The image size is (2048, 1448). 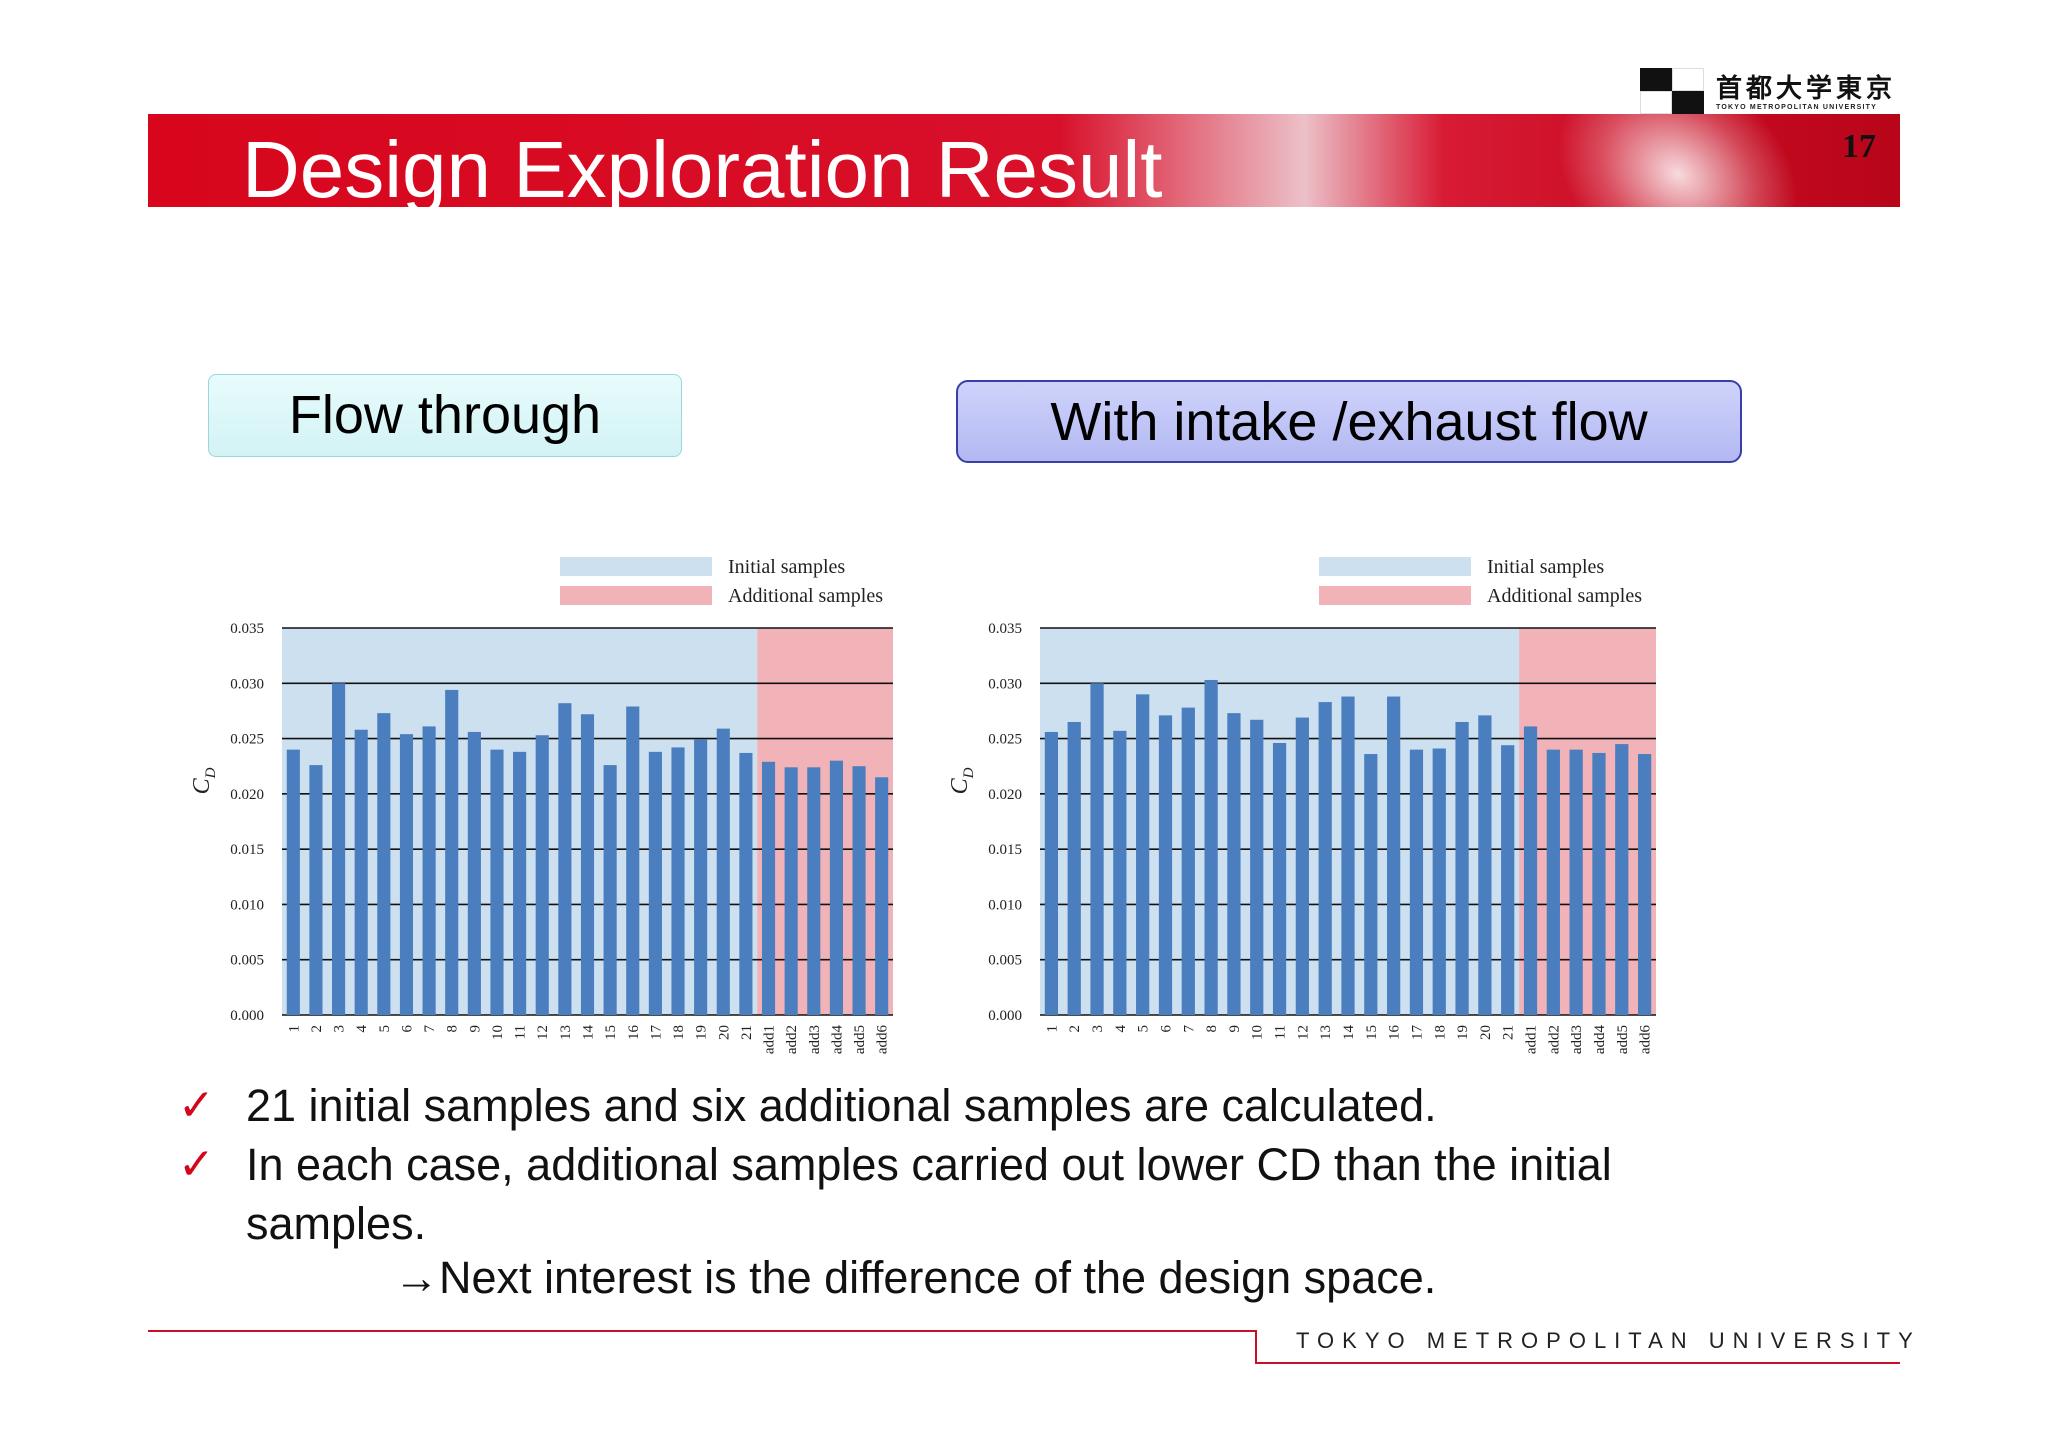 I want to click on x-tick-label: 8, so click(x=453, y=1029).